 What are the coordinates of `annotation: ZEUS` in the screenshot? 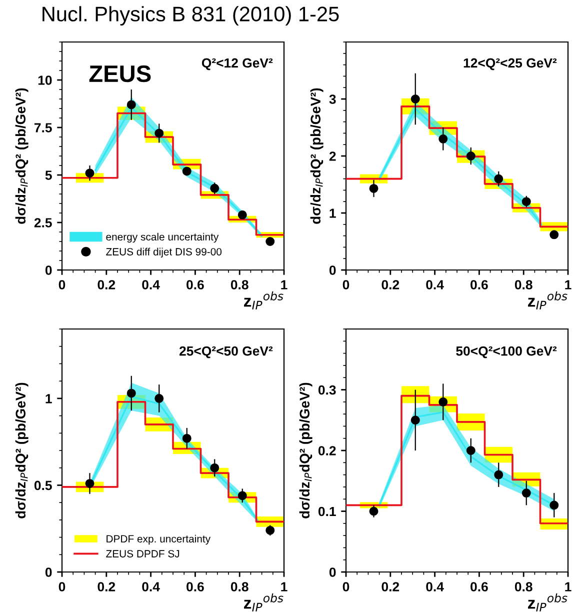 It's located at (120, 73).